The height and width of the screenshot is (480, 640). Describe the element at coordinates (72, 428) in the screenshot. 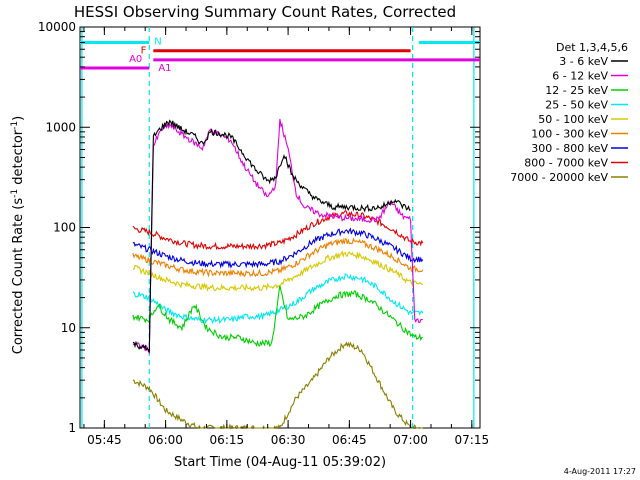

I see `y-tick-label: 1` at that location.